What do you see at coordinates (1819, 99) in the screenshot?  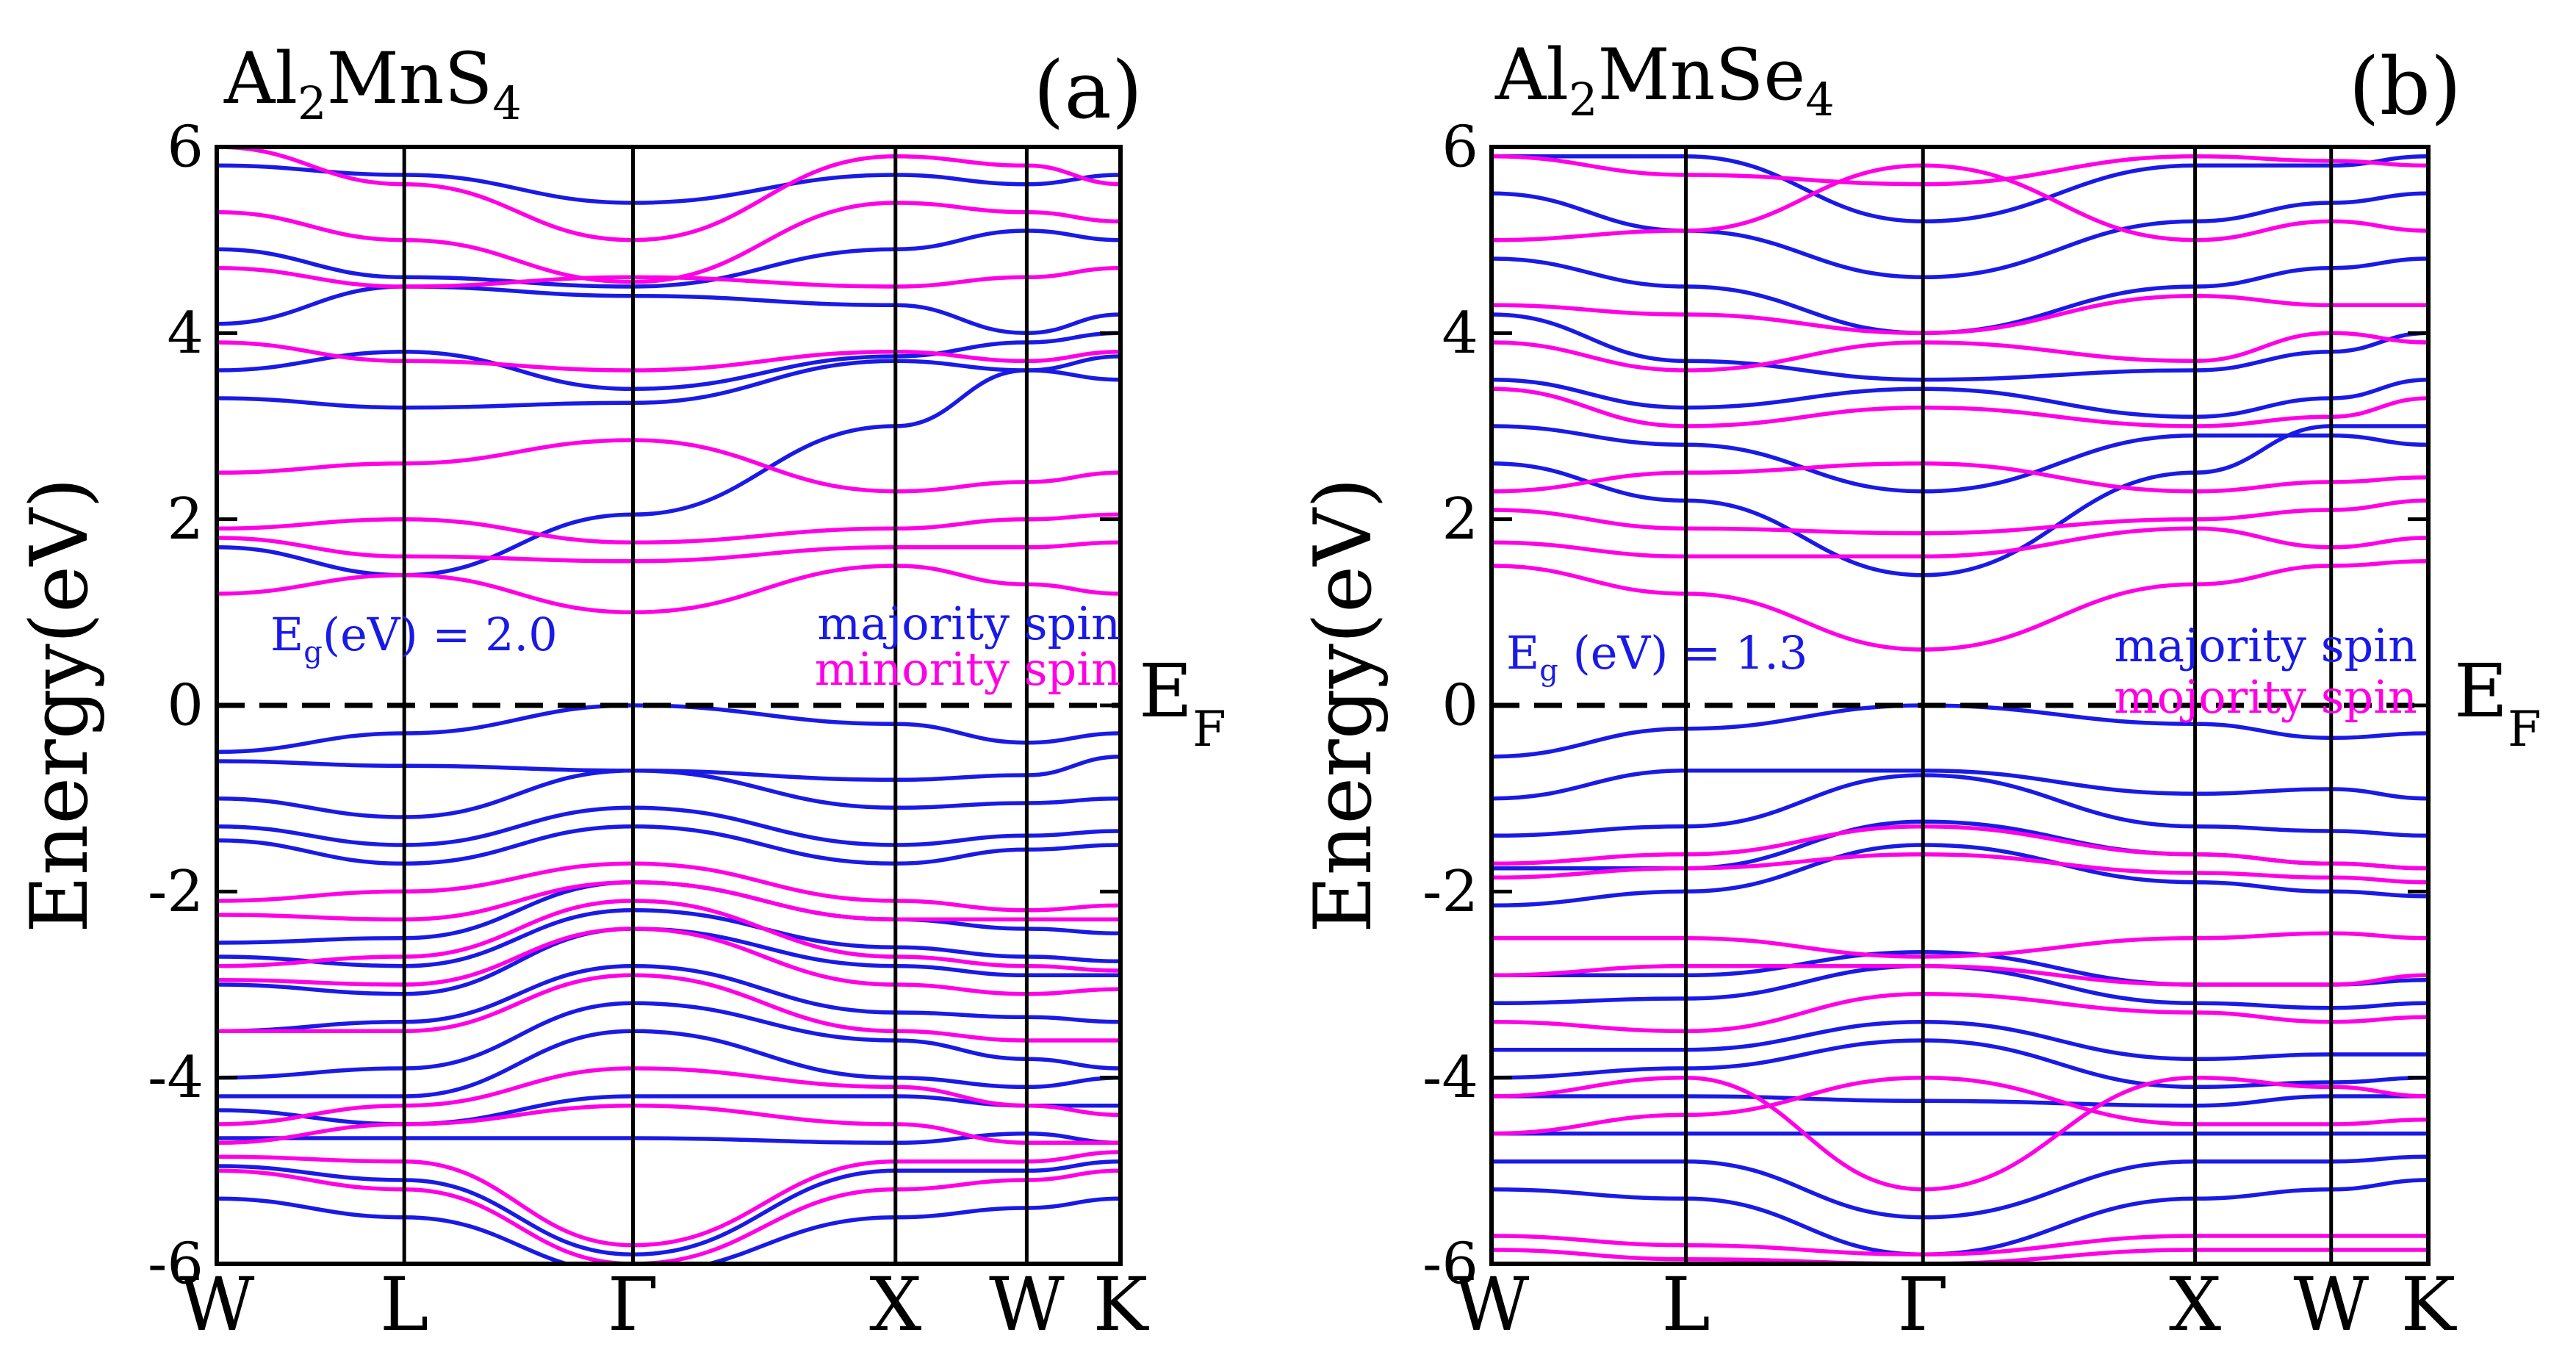 I see `panel-b-title-sub: 4` at bounding box center [1819, 99].